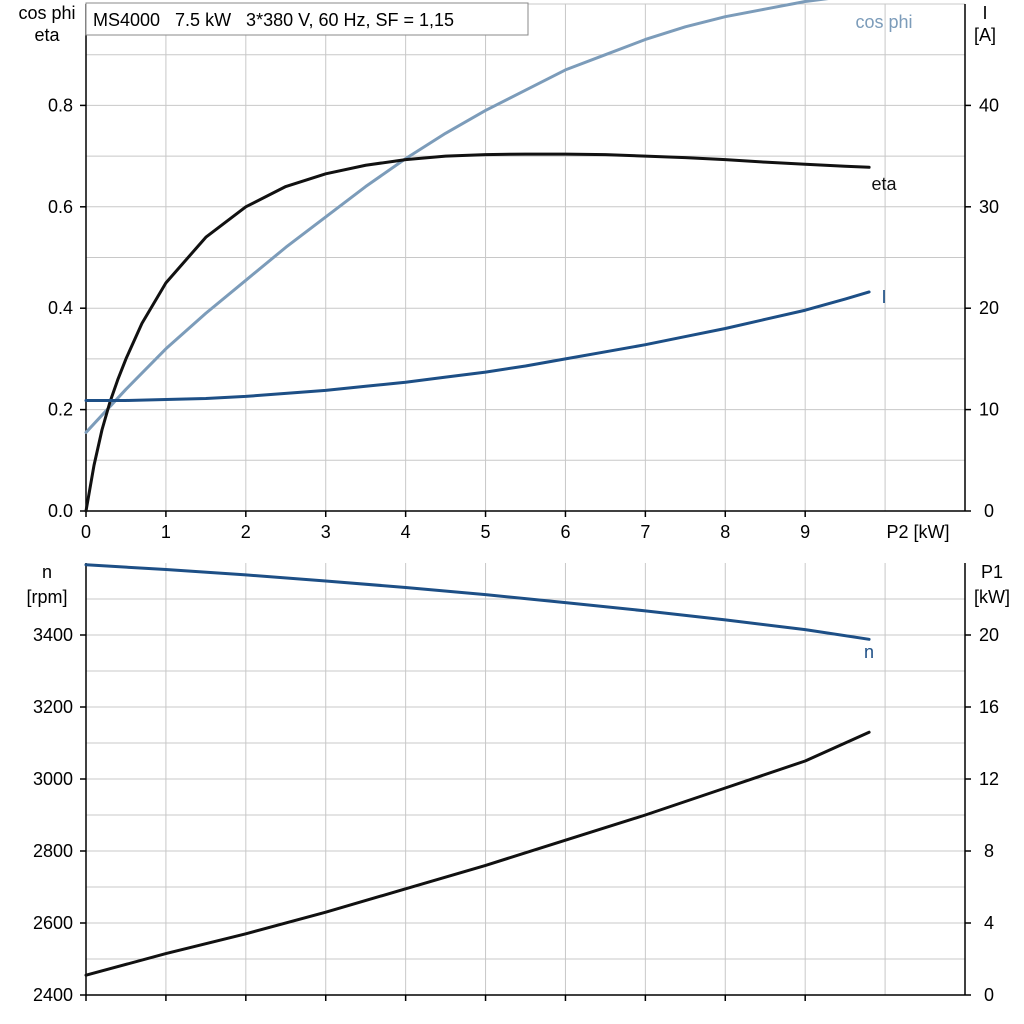 The image size is (1024, 1024). I want to click on y-left-tick-label: 2800, so click(53, 851).